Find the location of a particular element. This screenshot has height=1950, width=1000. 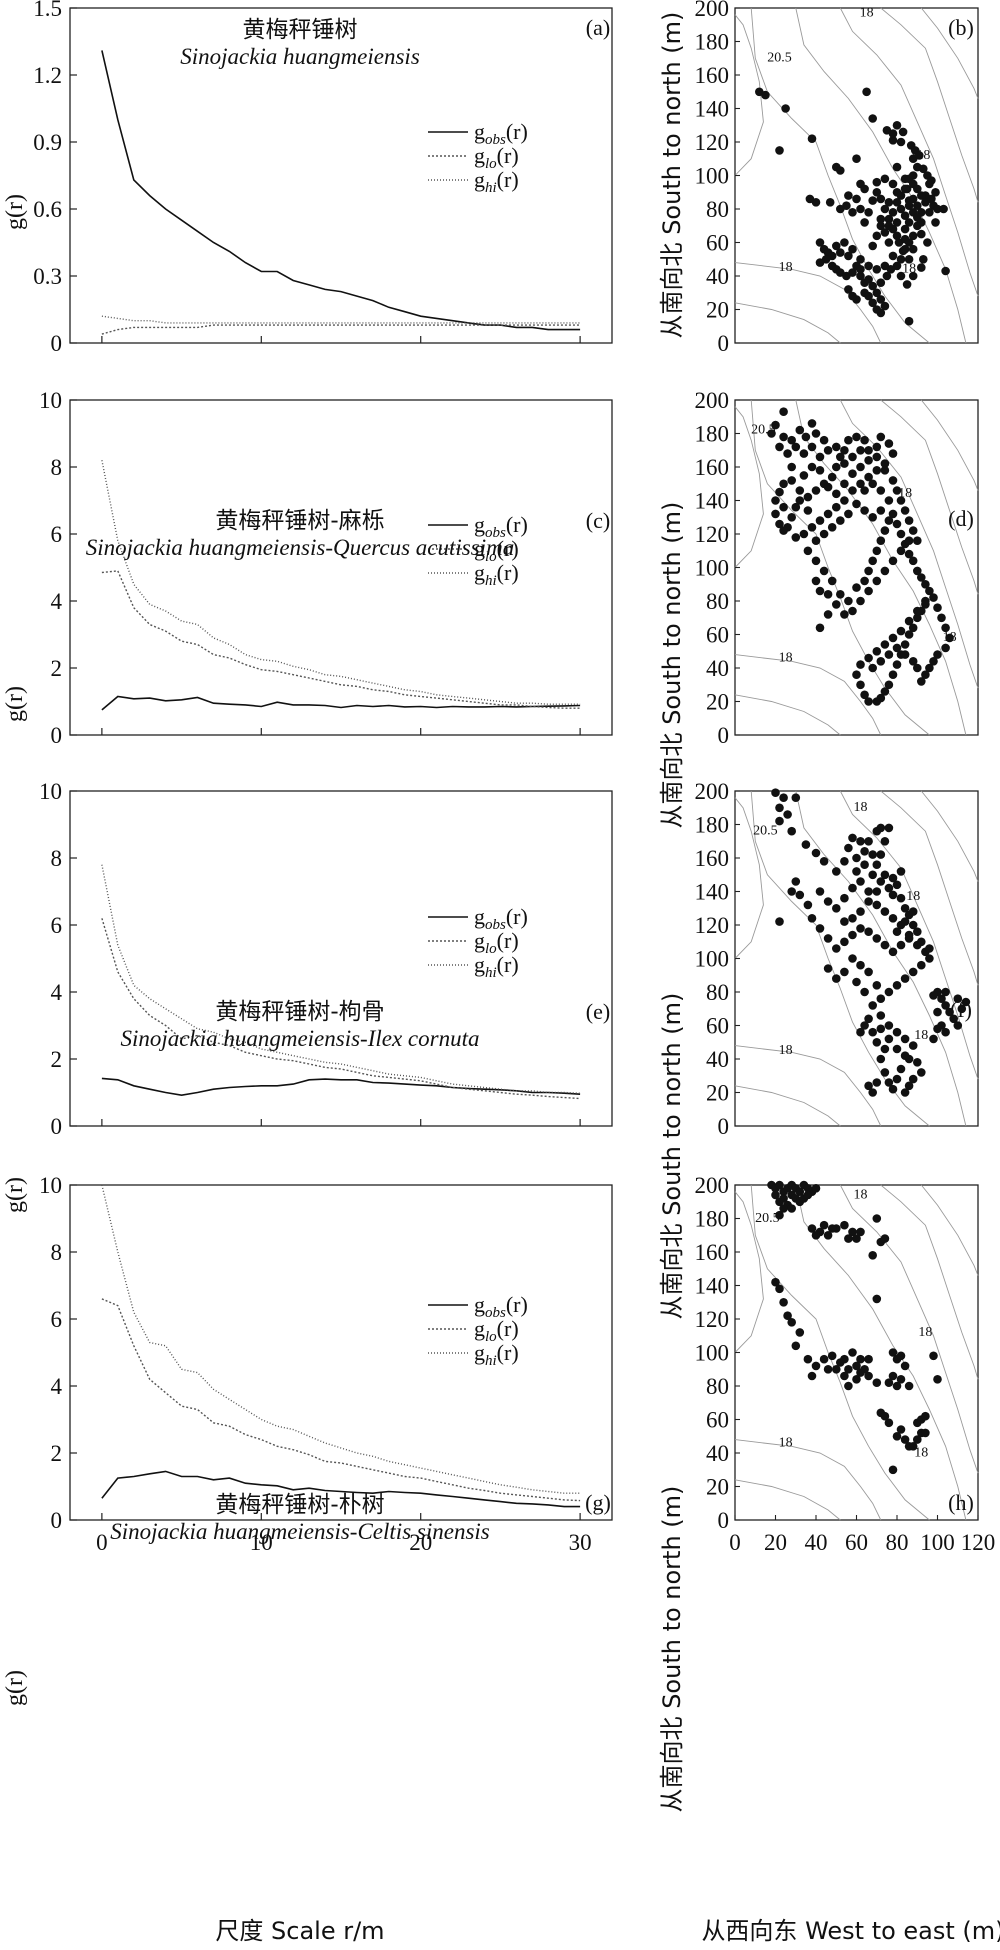

line-panel-c-axes: 0 2 4 6 8 10 gobs(r)glo(r)ghi(r) is located at coordinates (326, 568).